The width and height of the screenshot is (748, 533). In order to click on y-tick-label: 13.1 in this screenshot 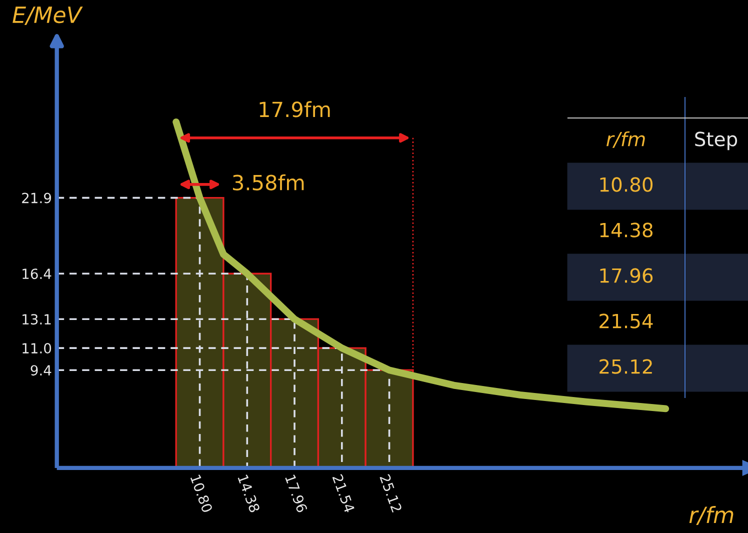, I will do `click(36, 319)`.